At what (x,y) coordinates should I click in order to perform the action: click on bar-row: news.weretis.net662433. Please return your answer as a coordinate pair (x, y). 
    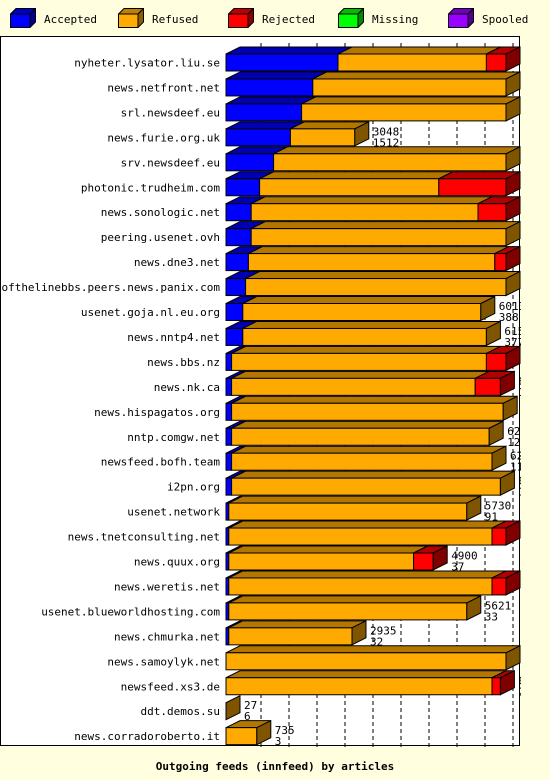
    Looking at the image, I should click on (317, 583).